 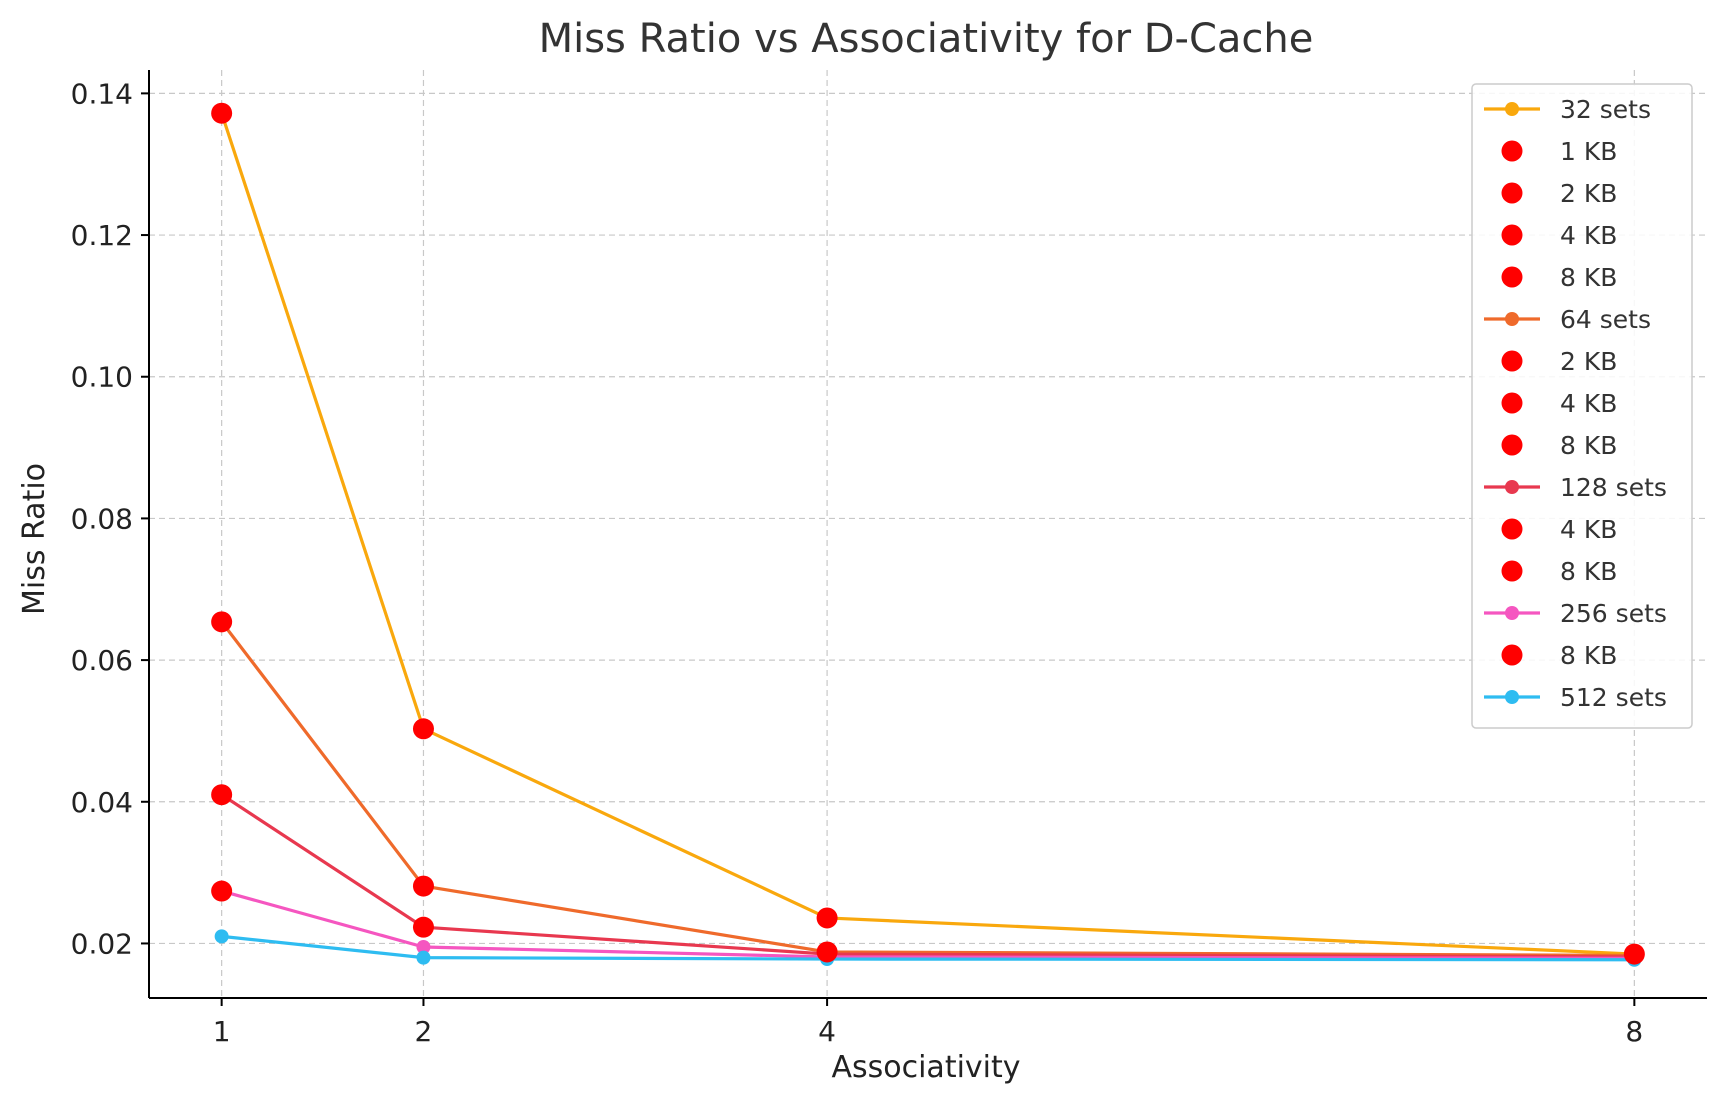 What do you see at coordinates (1613, 697) in the screenshot?
I see `legend-label: 512 sets` at bounding box center [1613, 697].